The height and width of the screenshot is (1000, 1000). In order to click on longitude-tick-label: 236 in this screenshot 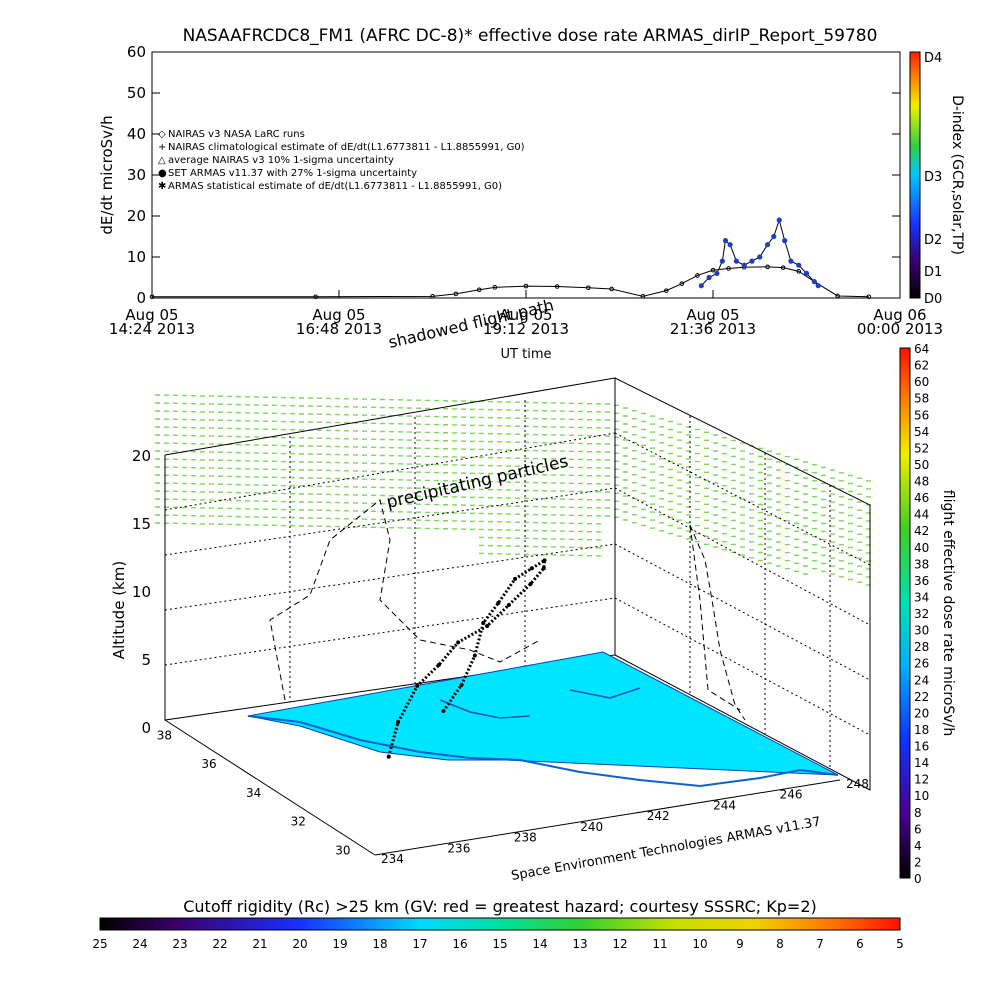, I will do `click(458, 848)`.